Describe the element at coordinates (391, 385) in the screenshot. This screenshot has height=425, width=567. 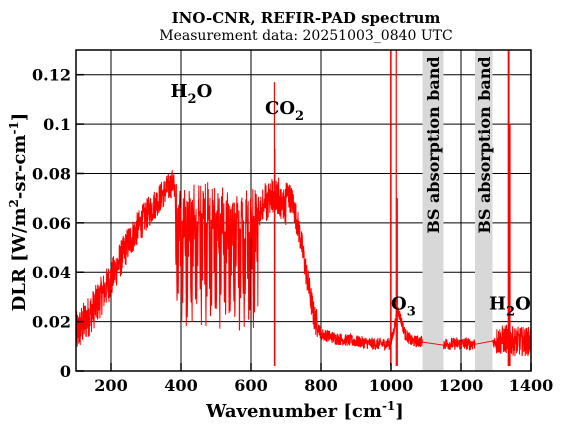
I see `x-tick-label-4: 1000` at that location.